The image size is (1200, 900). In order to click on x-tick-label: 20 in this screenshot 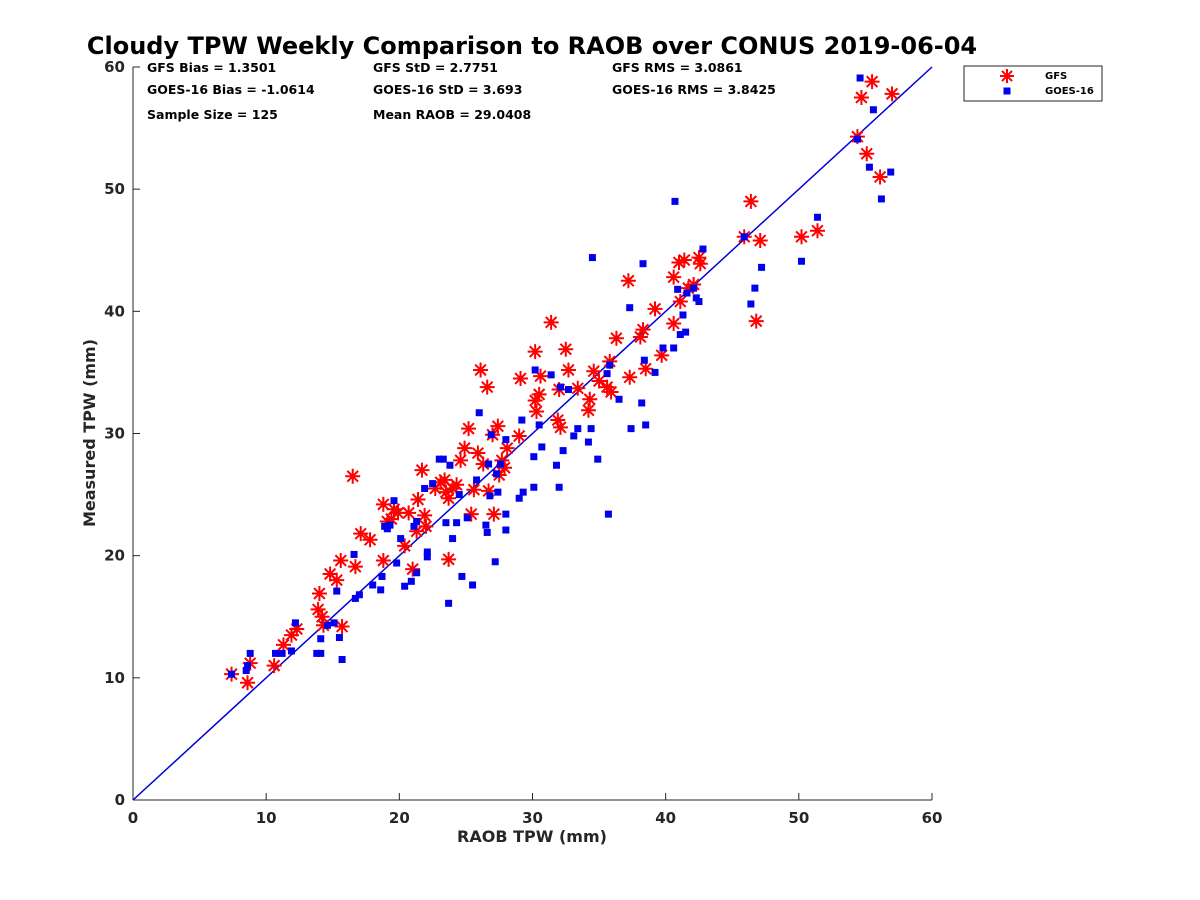, I will do `click(399, 818)`.